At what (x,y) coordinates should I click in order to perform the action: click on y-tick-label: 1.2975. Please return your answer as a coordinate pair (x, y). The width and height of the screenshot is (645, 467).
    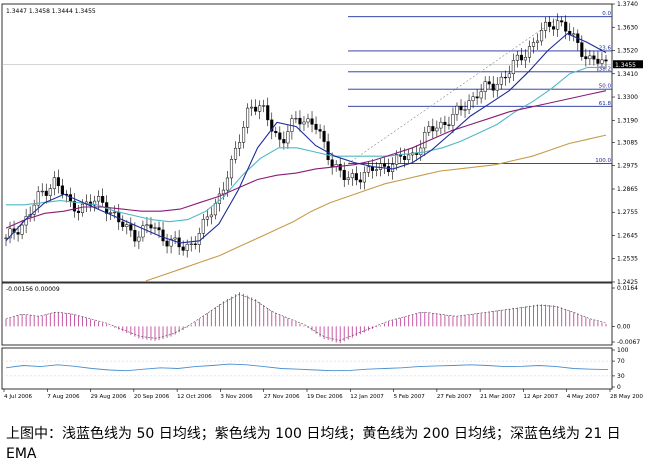
    Looking at the image, I should click on (627, 166).